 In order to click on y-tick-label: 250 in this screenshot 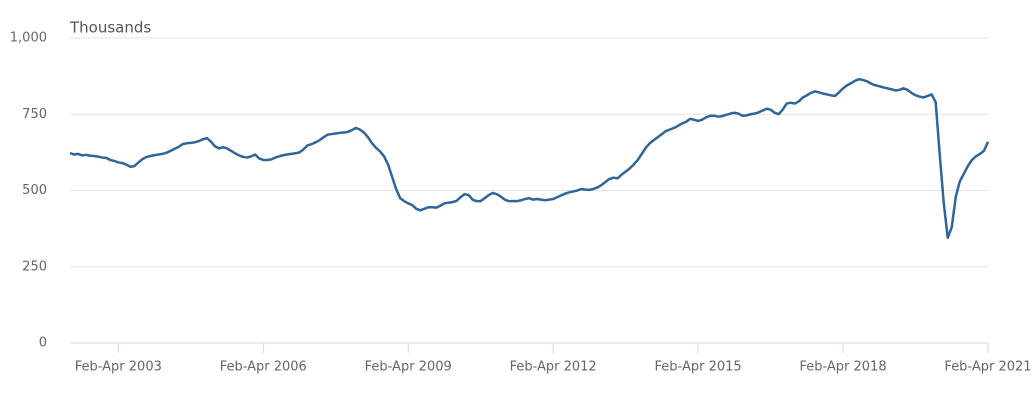, I will do `click(34, 266)`.